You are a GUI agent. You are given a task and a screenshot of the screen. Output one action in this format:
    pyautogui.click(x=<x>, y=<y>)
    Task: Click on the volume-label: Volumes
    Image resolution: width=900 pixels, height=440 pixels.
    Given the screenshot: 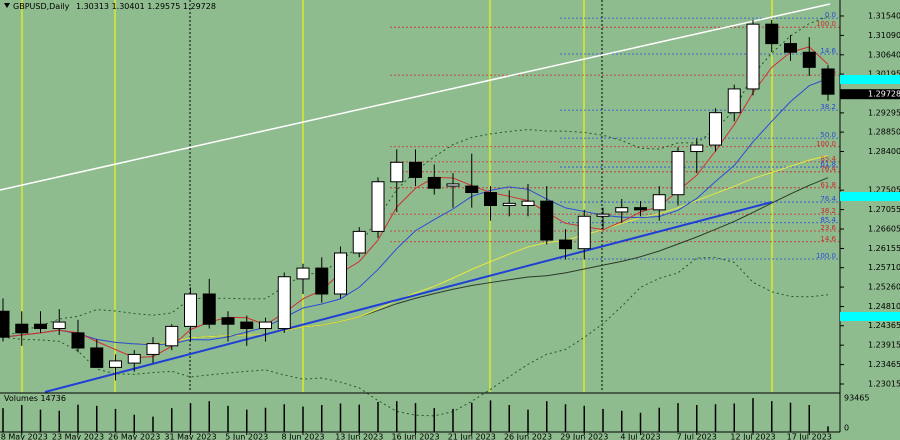 What is the action you would take?
    pyautogui.click(x=21, y=398)
    